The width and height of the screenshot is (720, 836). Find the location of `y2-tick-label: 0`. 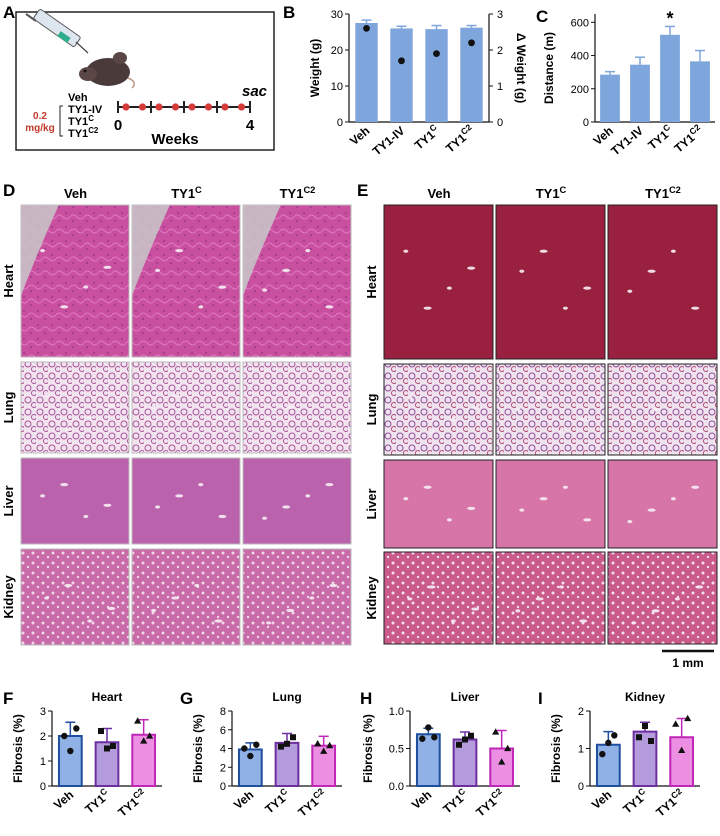

y2-tick-label: 0 is located at coordinates (500, 123).